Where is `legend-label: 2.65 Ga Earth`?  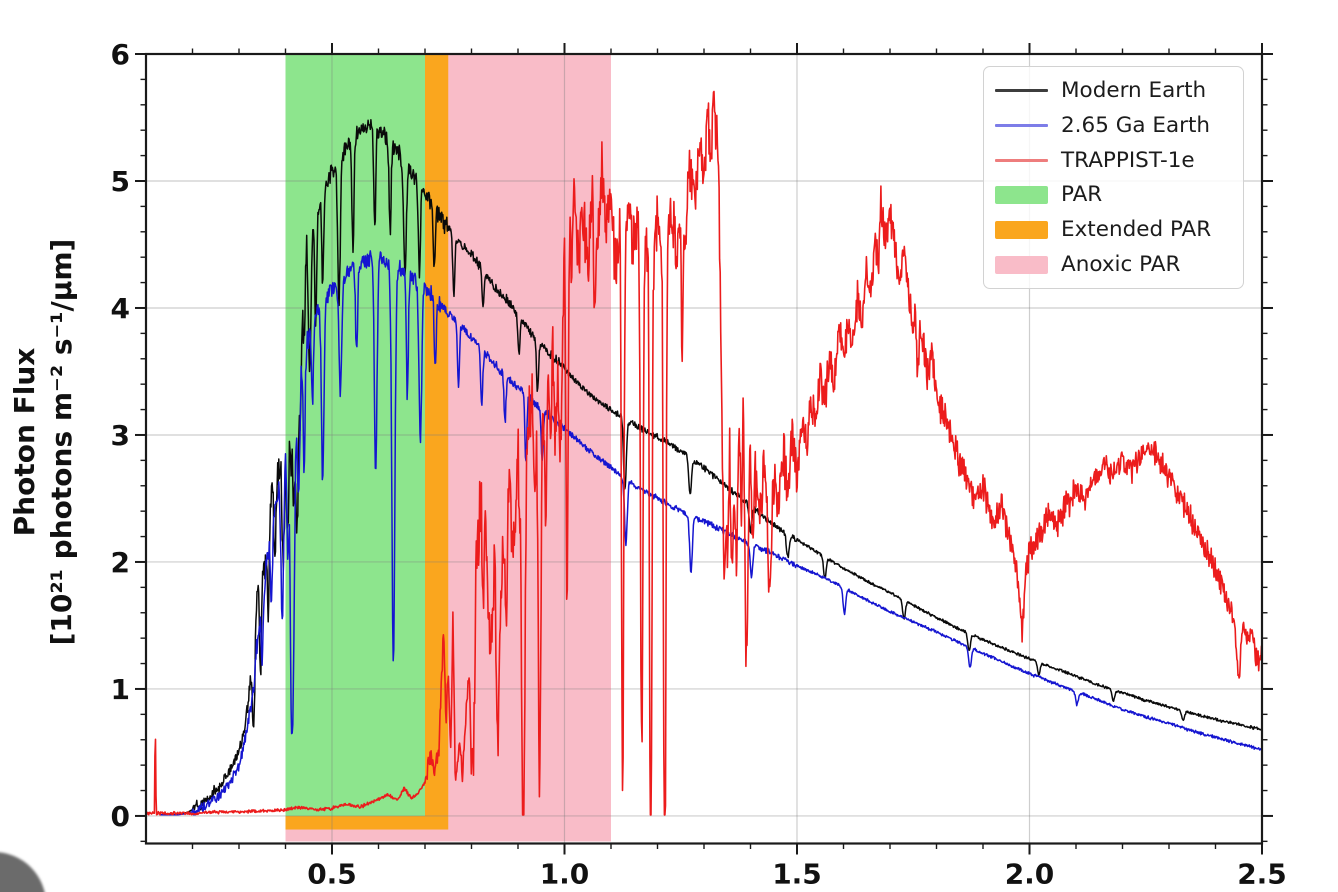
legend-label: 2.65 Ga Earth is located at coordinates (1136, 125).